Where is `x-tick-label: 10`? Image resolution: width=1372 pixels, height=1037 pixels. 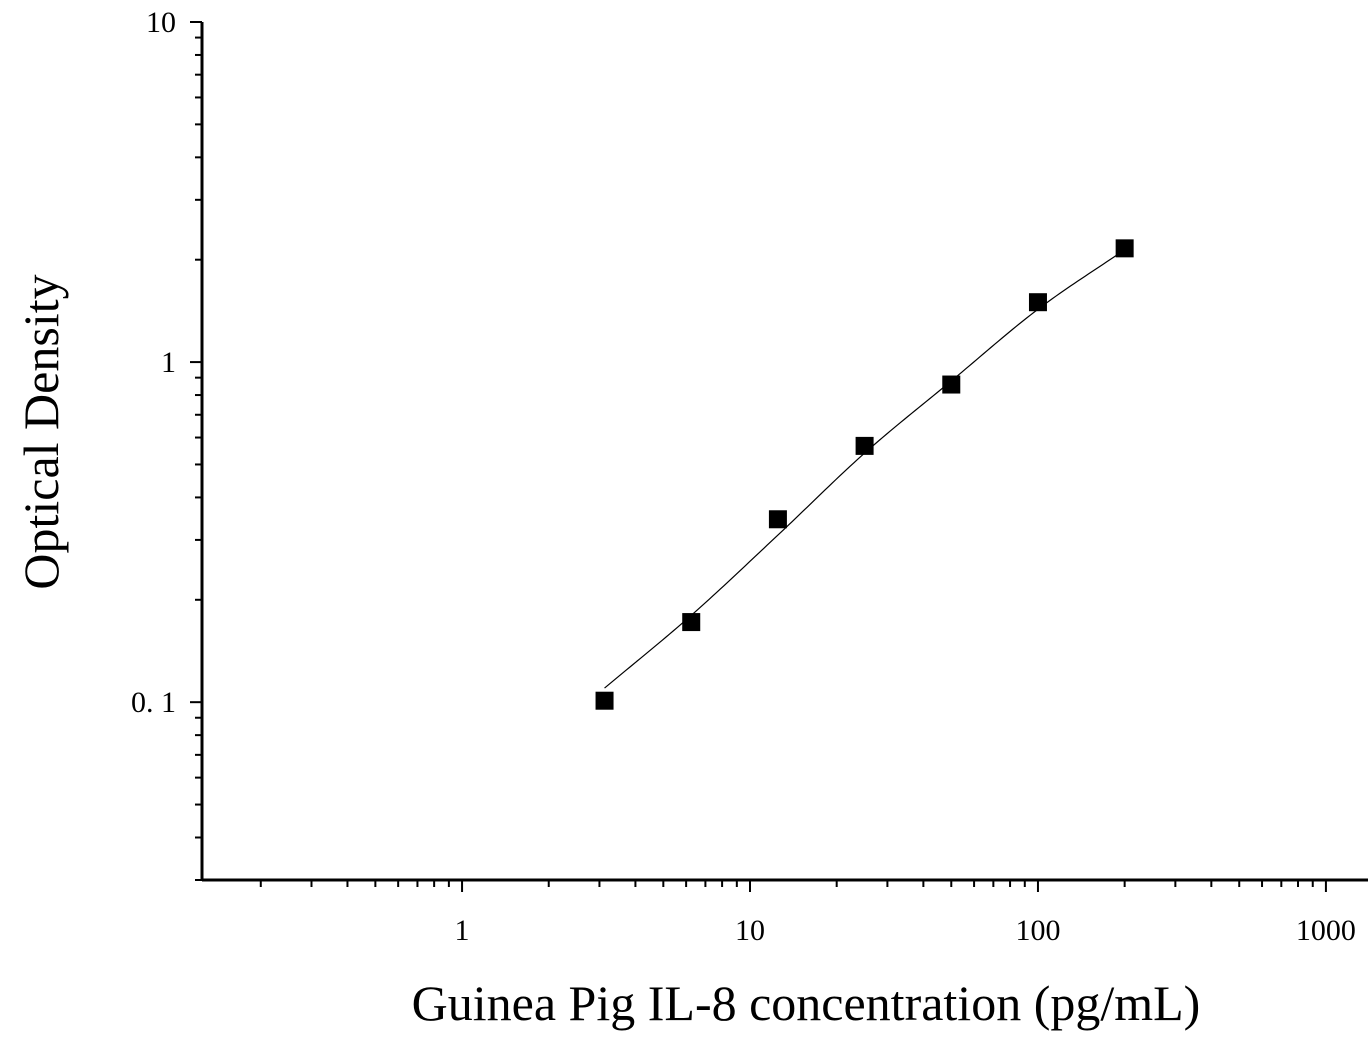
x-tick-label: 10 is located at coordinates (750, 930).